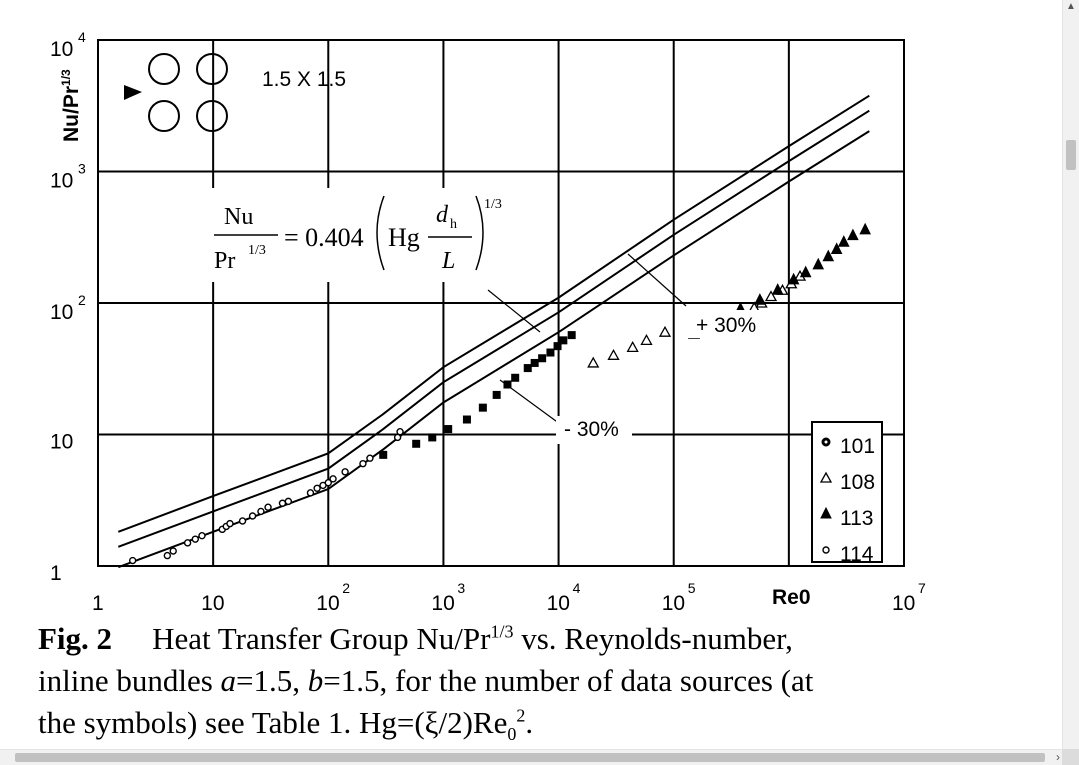 The width and height of the screenshot is (1079, 765). What do you see at coordinates (653, 638) in the screenshot?
I see `caption-line-1-rest: vs. Reynolds-number,` at bounding box center [653, 638].